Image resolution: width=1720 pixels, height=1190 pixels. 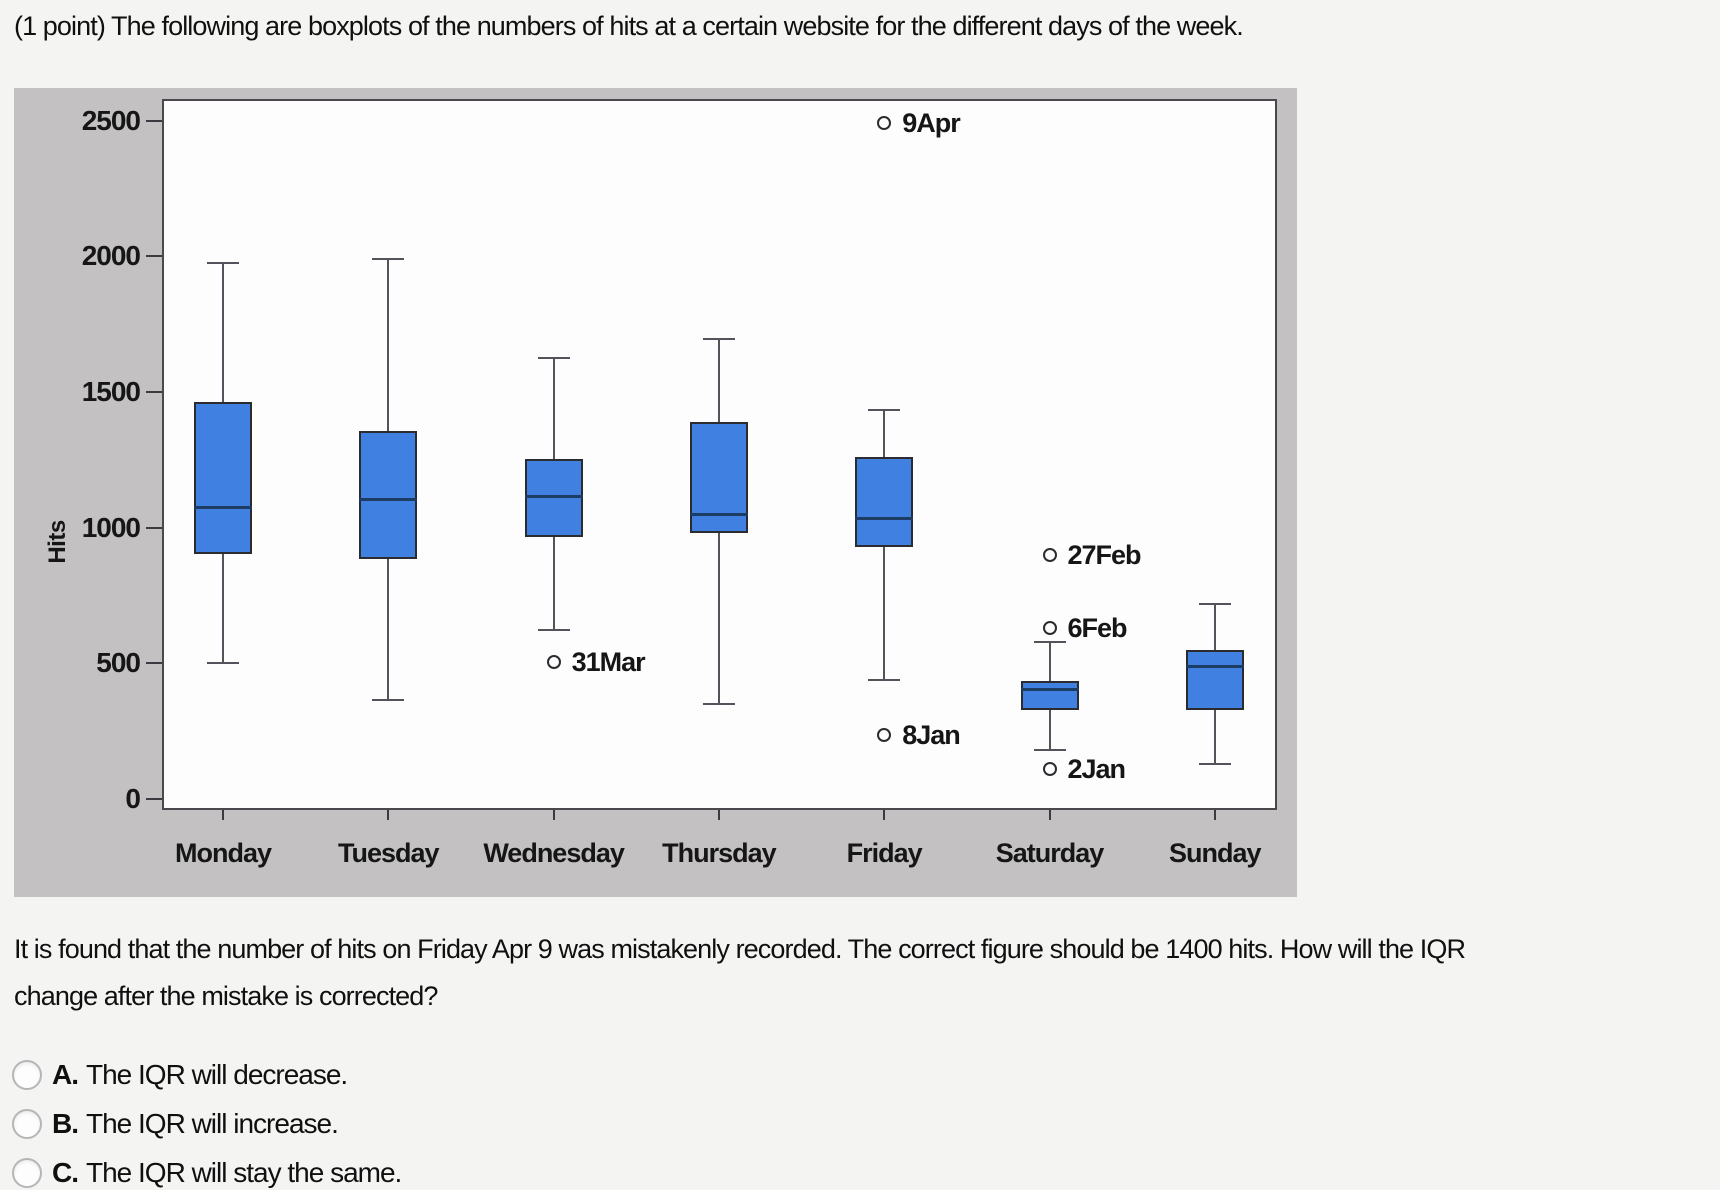 What do you see at coordinates (388, 345) in the screenshot?
I see `whisker-upper-tuesday` at bounding box center [388, 345].